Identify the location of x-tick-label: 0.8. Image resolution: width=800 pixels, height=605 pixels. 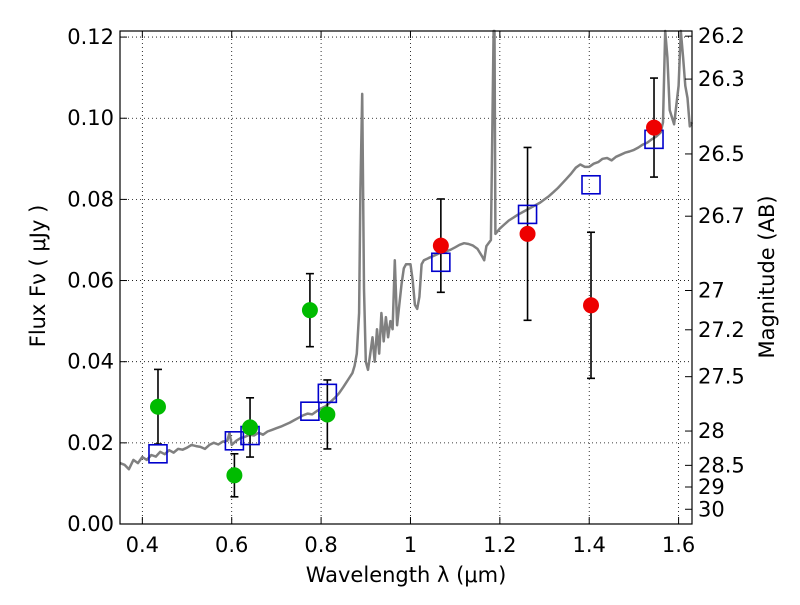
(320, 545).